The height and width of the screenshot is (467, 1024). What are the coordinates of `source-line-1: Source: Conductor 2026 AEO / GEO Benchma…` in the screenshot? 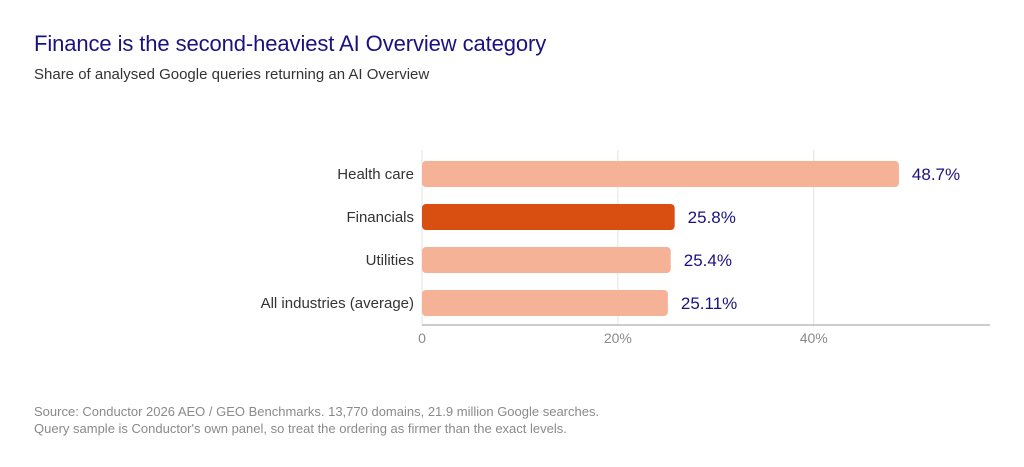 It's located at (317, 411).